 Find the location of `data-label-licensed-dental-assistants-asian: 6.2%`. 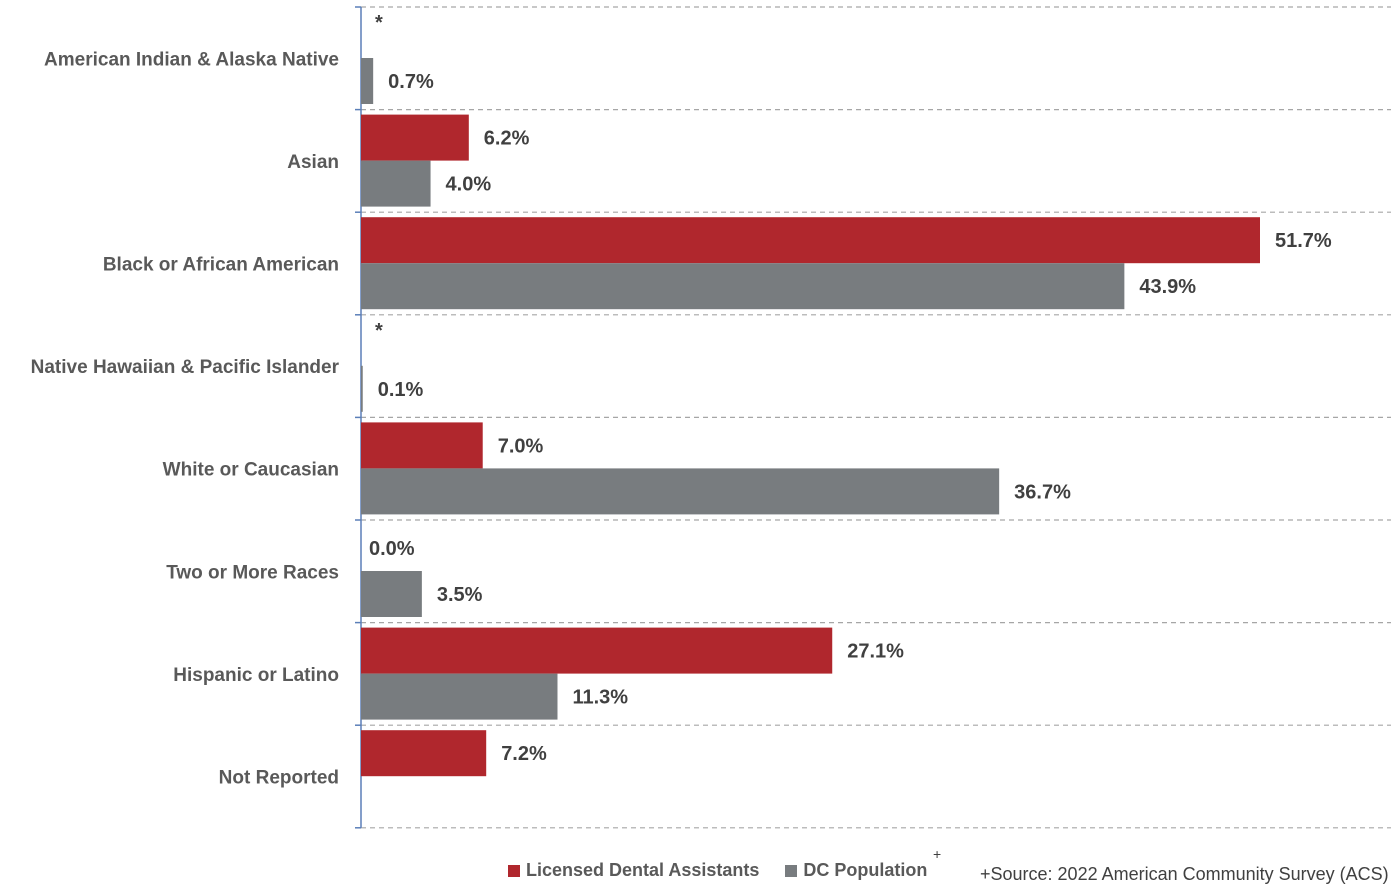

data-label-licensed-dental-assistants-asian: 6.2% is located at coordinates (507, 139).